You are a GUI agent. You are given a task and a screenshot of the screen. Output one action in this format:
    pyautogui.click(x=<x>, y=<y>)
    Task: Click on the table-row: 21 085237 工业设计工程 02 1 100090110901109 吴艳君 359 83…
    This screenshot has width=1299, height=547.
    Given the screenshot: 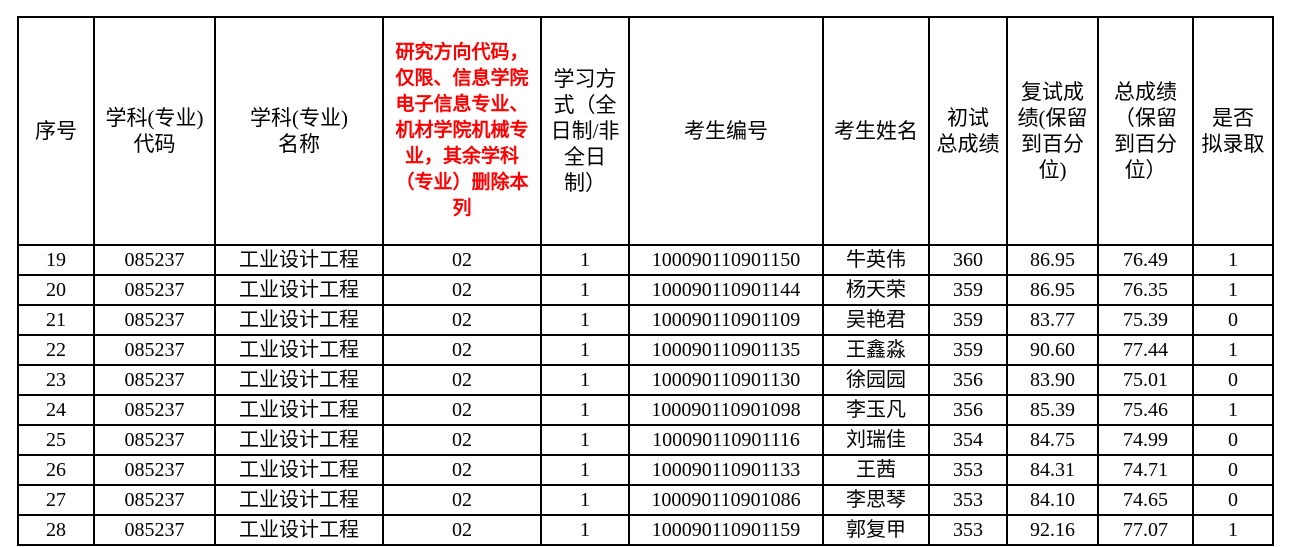 What is the action you would take?
    pyautogui.click(x=645, y=320)
    